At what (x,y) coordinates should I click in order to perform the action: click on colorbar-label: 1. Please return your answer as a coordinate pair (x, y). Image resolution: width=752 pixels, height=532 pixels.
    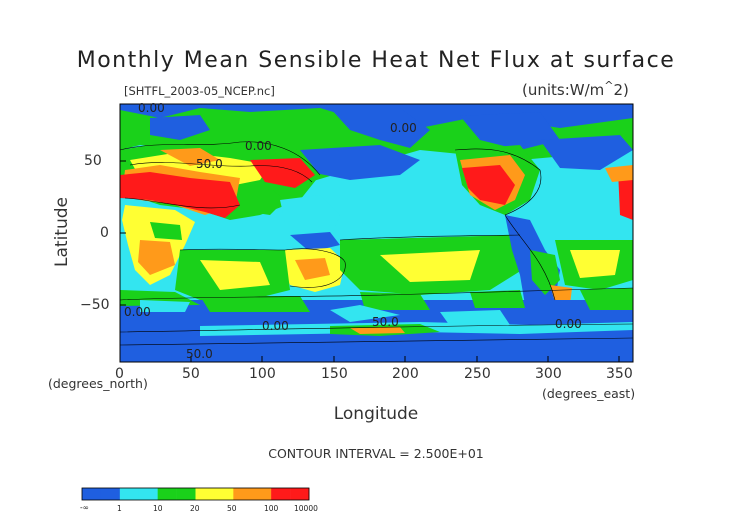
    Looking at the image, I should click on (119, 508).